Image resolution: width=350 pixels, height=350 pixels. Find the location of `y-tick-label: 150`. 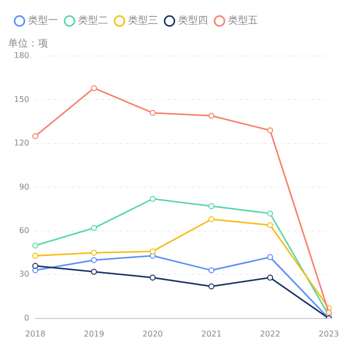

y-tick-label: 150 is located at coordinates (22, 99).